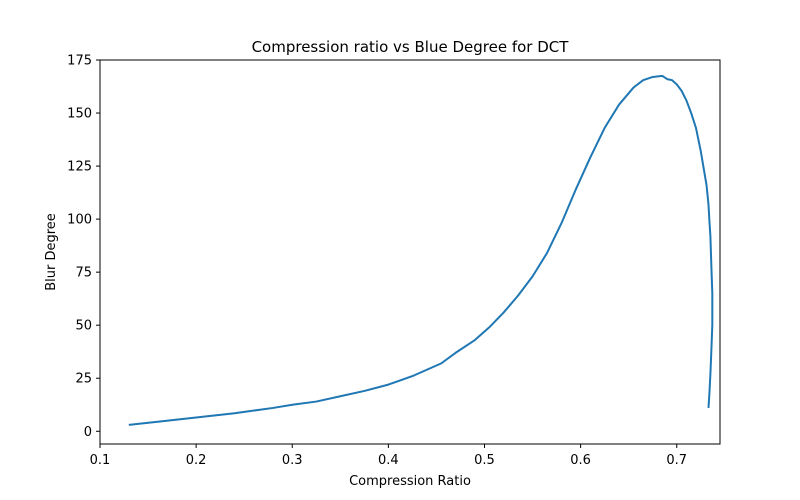 Image resolution: width=800 pixels, height=500 pixels. Describe the element at coordinates (410, 481) in the screenshot. I see `x-axis-label: Compression Ratio` at that location.